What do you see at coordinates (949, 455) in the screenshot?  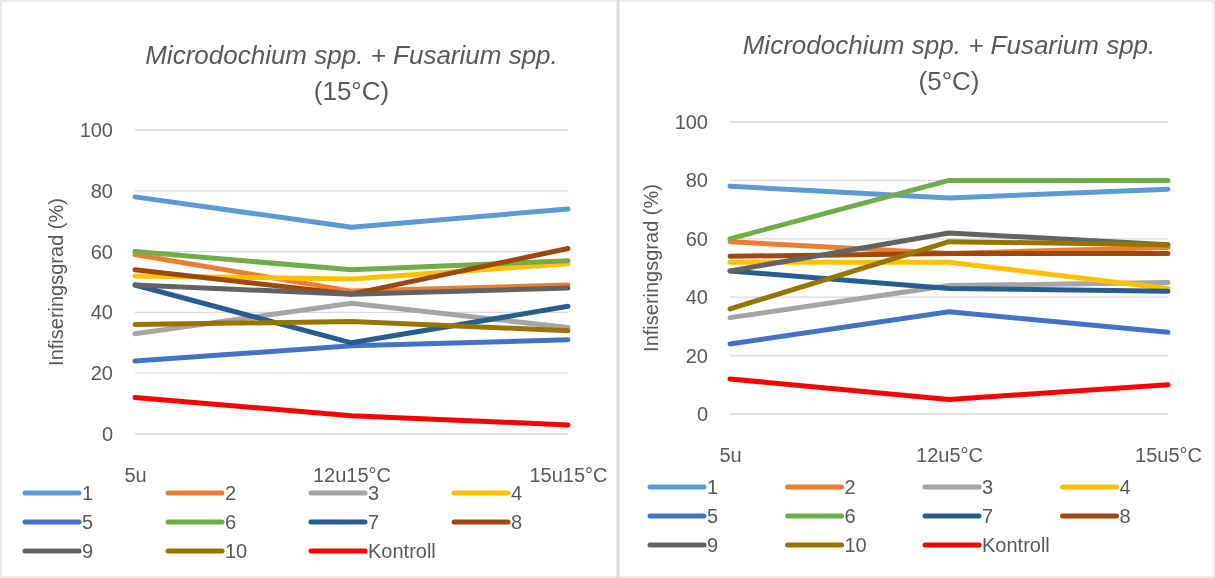 I see `x-tick-label: 12u5°C` at bounding box center [949, 455].